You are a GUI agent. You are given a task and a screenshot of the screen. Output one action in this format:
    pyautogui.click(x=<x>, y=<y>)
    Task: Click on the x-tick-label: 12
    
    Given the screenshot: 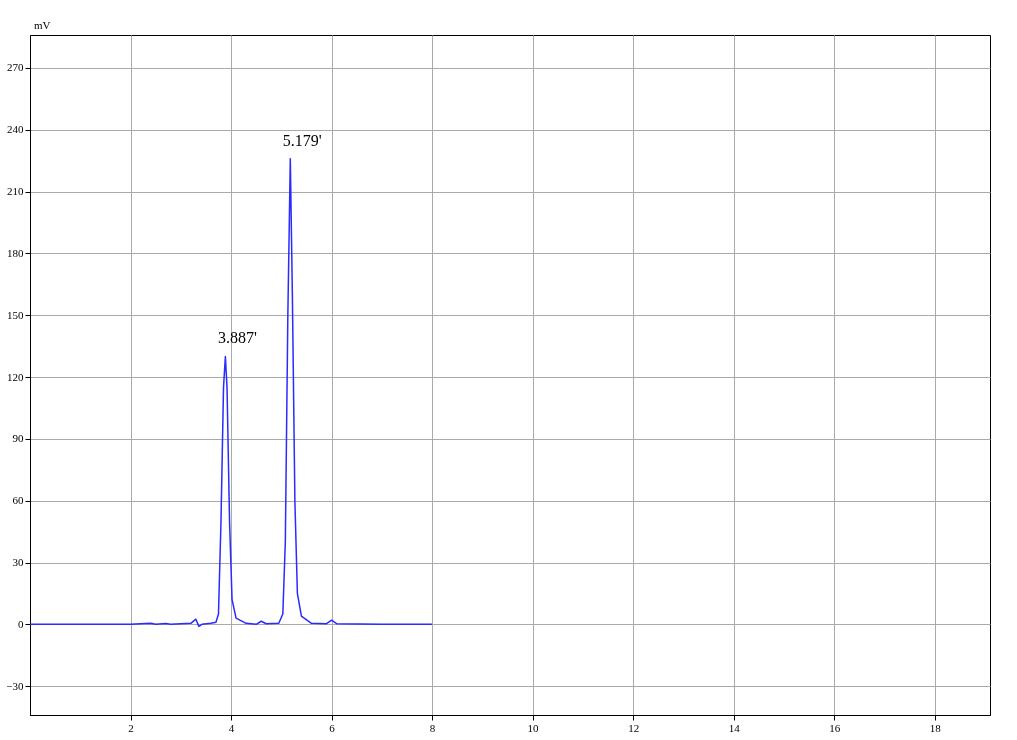 What is the action you would take?
    pyautogui.click(x=634, y=727)
    